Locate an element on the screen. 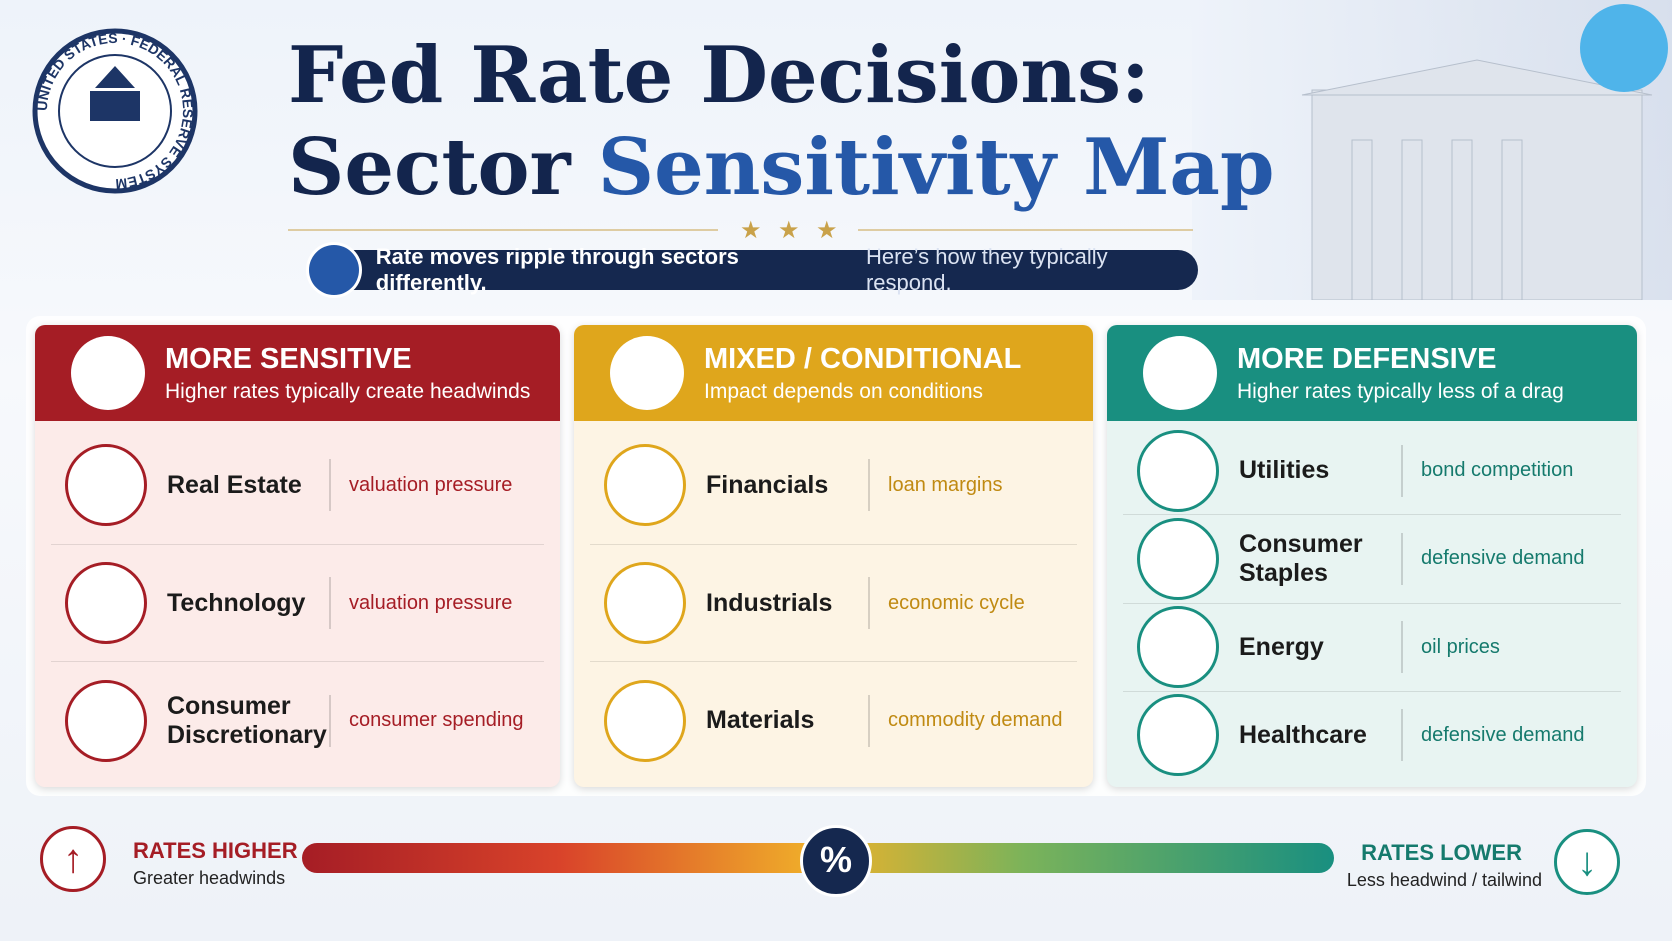 The image size is (1672, 941). sector-name: Utilities is located at coordinates (1284, 470).